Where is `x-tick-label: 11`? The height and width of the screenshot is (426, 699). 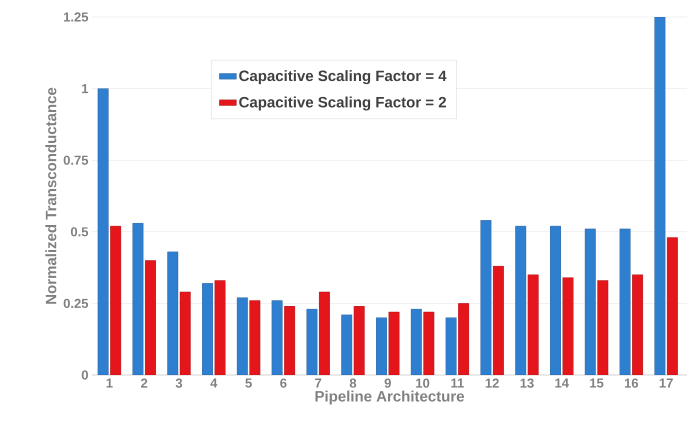 x-tick-label: 11 is located at coordinates (457, 383).